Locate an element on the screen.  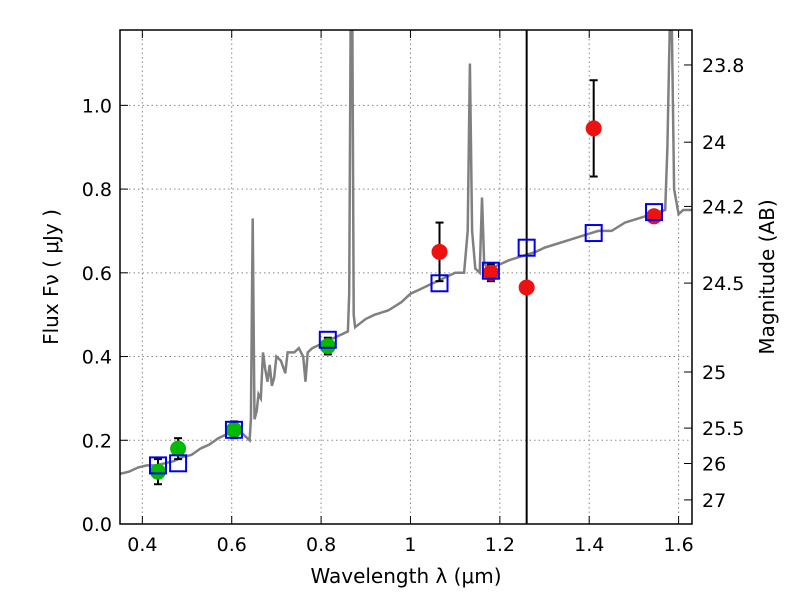
mag-tick-label: 26 is located at coordinates (714, 464).